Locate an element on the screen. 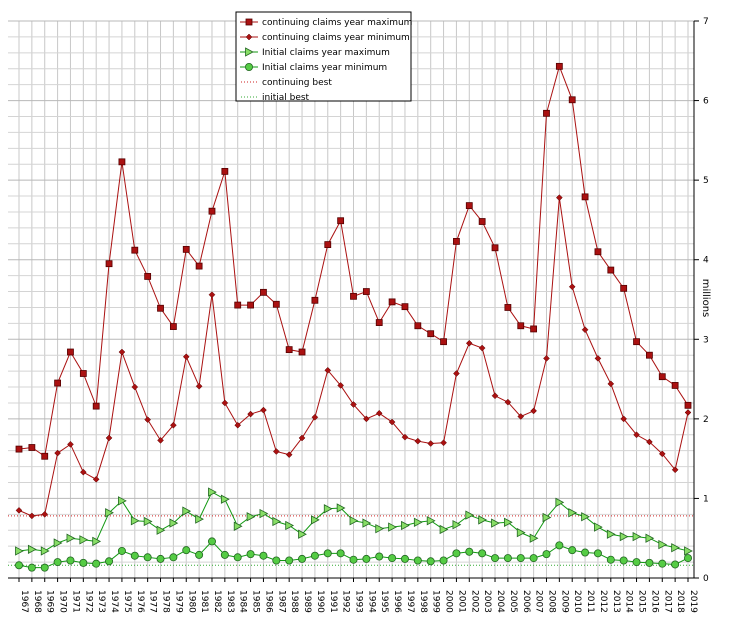  x-tick-label: 1985 is located at coordinates (256, 601).